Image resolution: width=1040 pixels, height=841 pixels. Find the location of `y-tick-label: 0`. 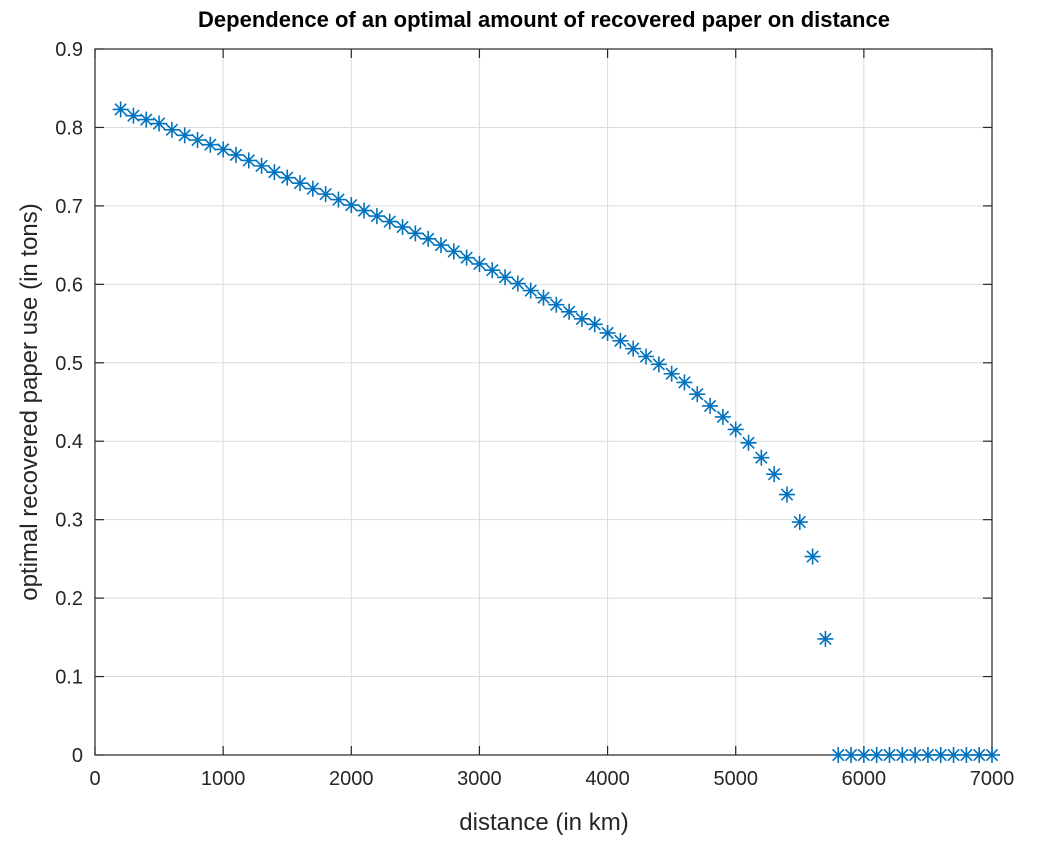

y-tick-label: 0 is located at coordinates (77, 756).